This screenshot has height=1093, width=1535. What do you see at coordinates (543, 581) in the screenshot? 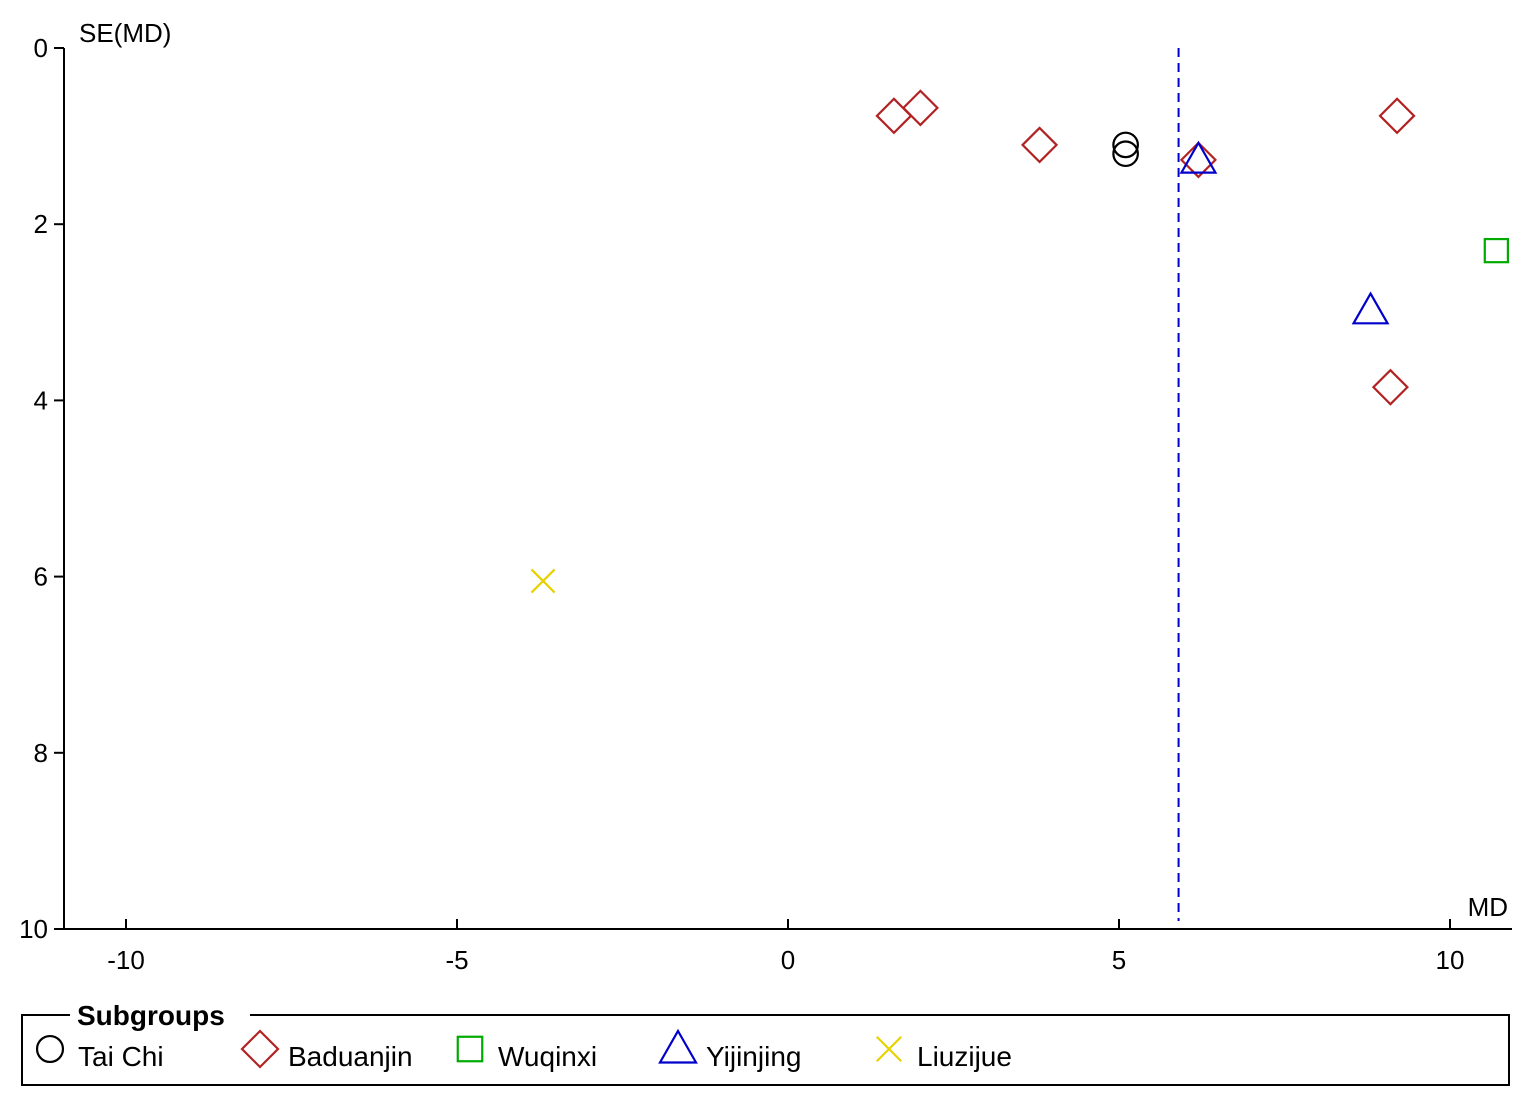
I see `data-point-liuzijue` at bounding box center [543, 581].